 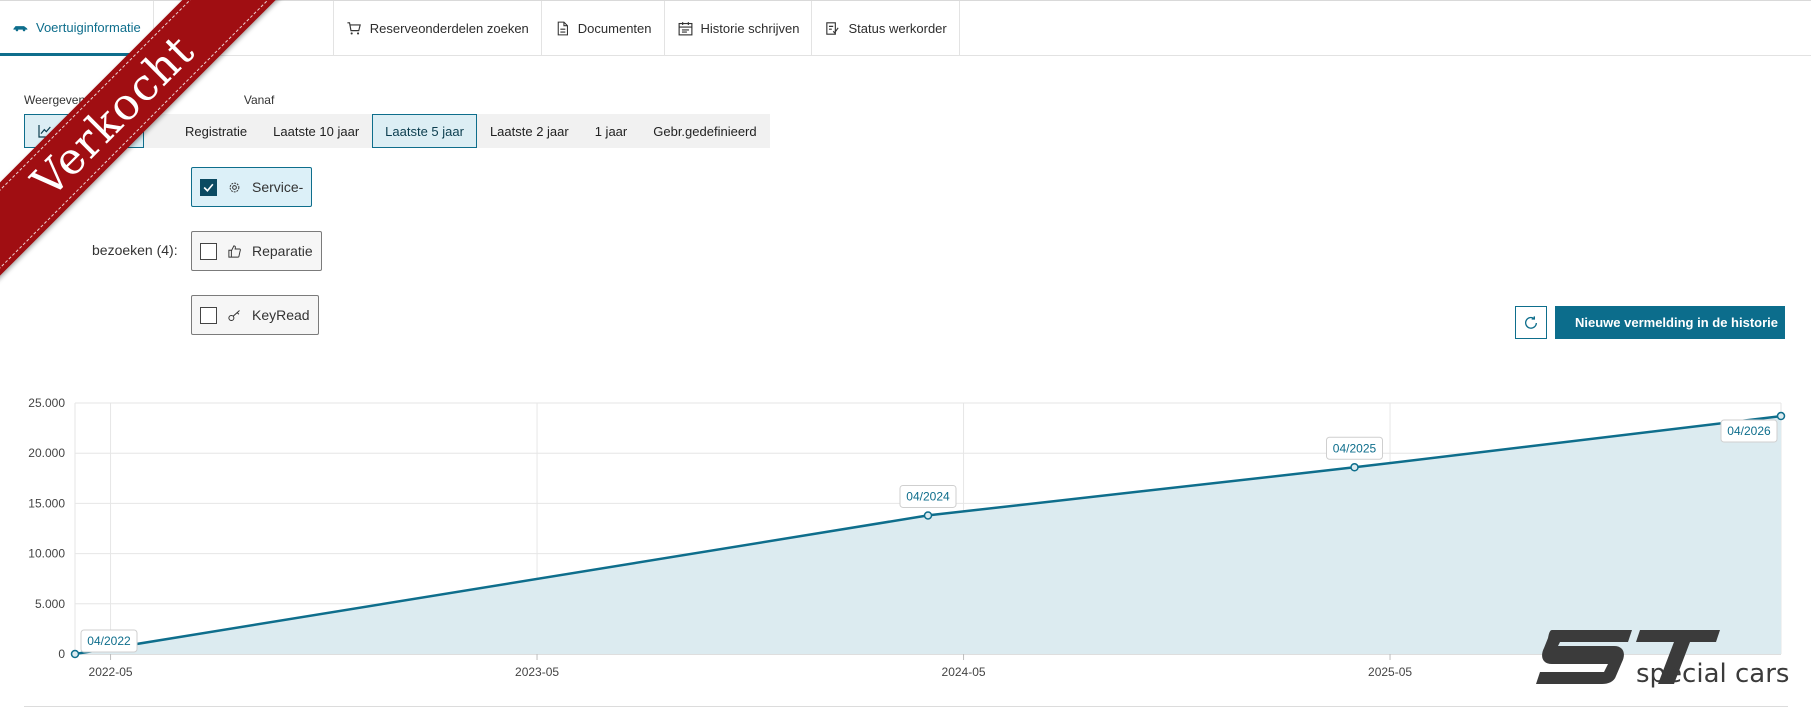 What do you see at coordinates (897, 28) in the screenshot?
I see `tab-label: Status werkorder` at bounding box center [897, 28].